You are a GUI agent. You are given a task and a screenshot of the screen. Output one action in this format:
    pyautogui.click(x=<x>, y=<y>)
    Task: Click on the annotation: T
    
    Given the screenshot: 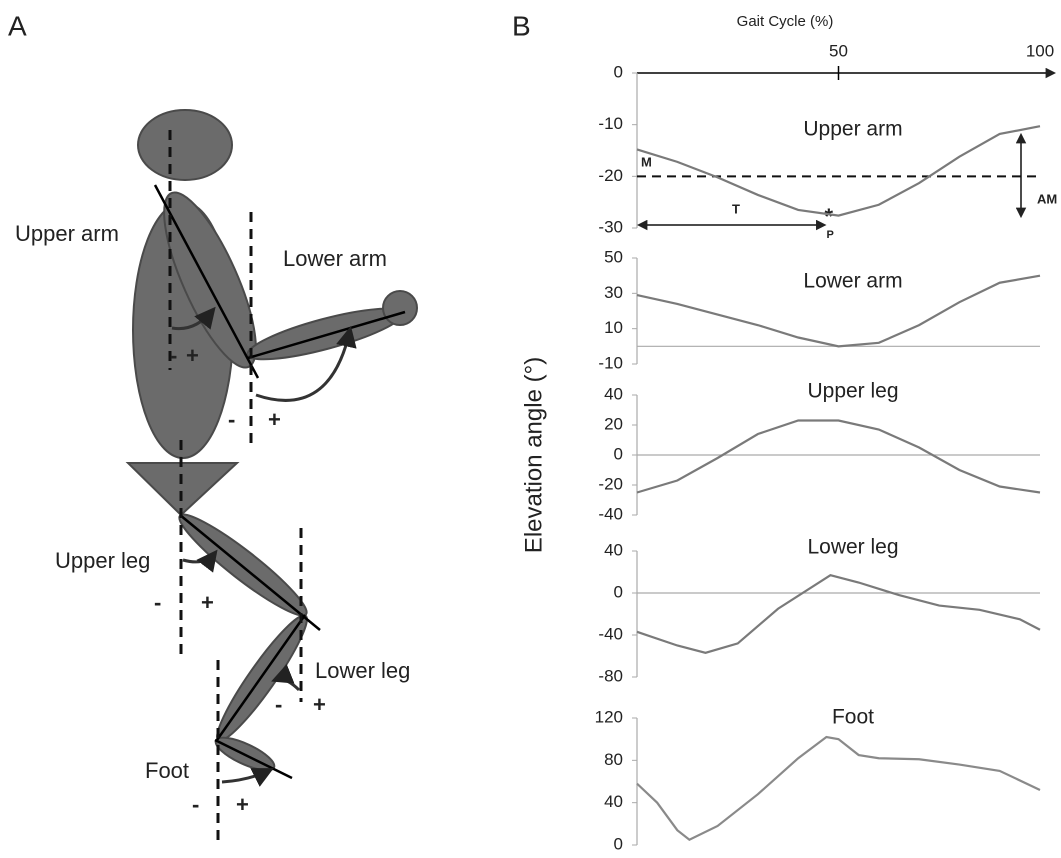 What is the action you would take?
    pyautogui.click(x=736, y=208)
    